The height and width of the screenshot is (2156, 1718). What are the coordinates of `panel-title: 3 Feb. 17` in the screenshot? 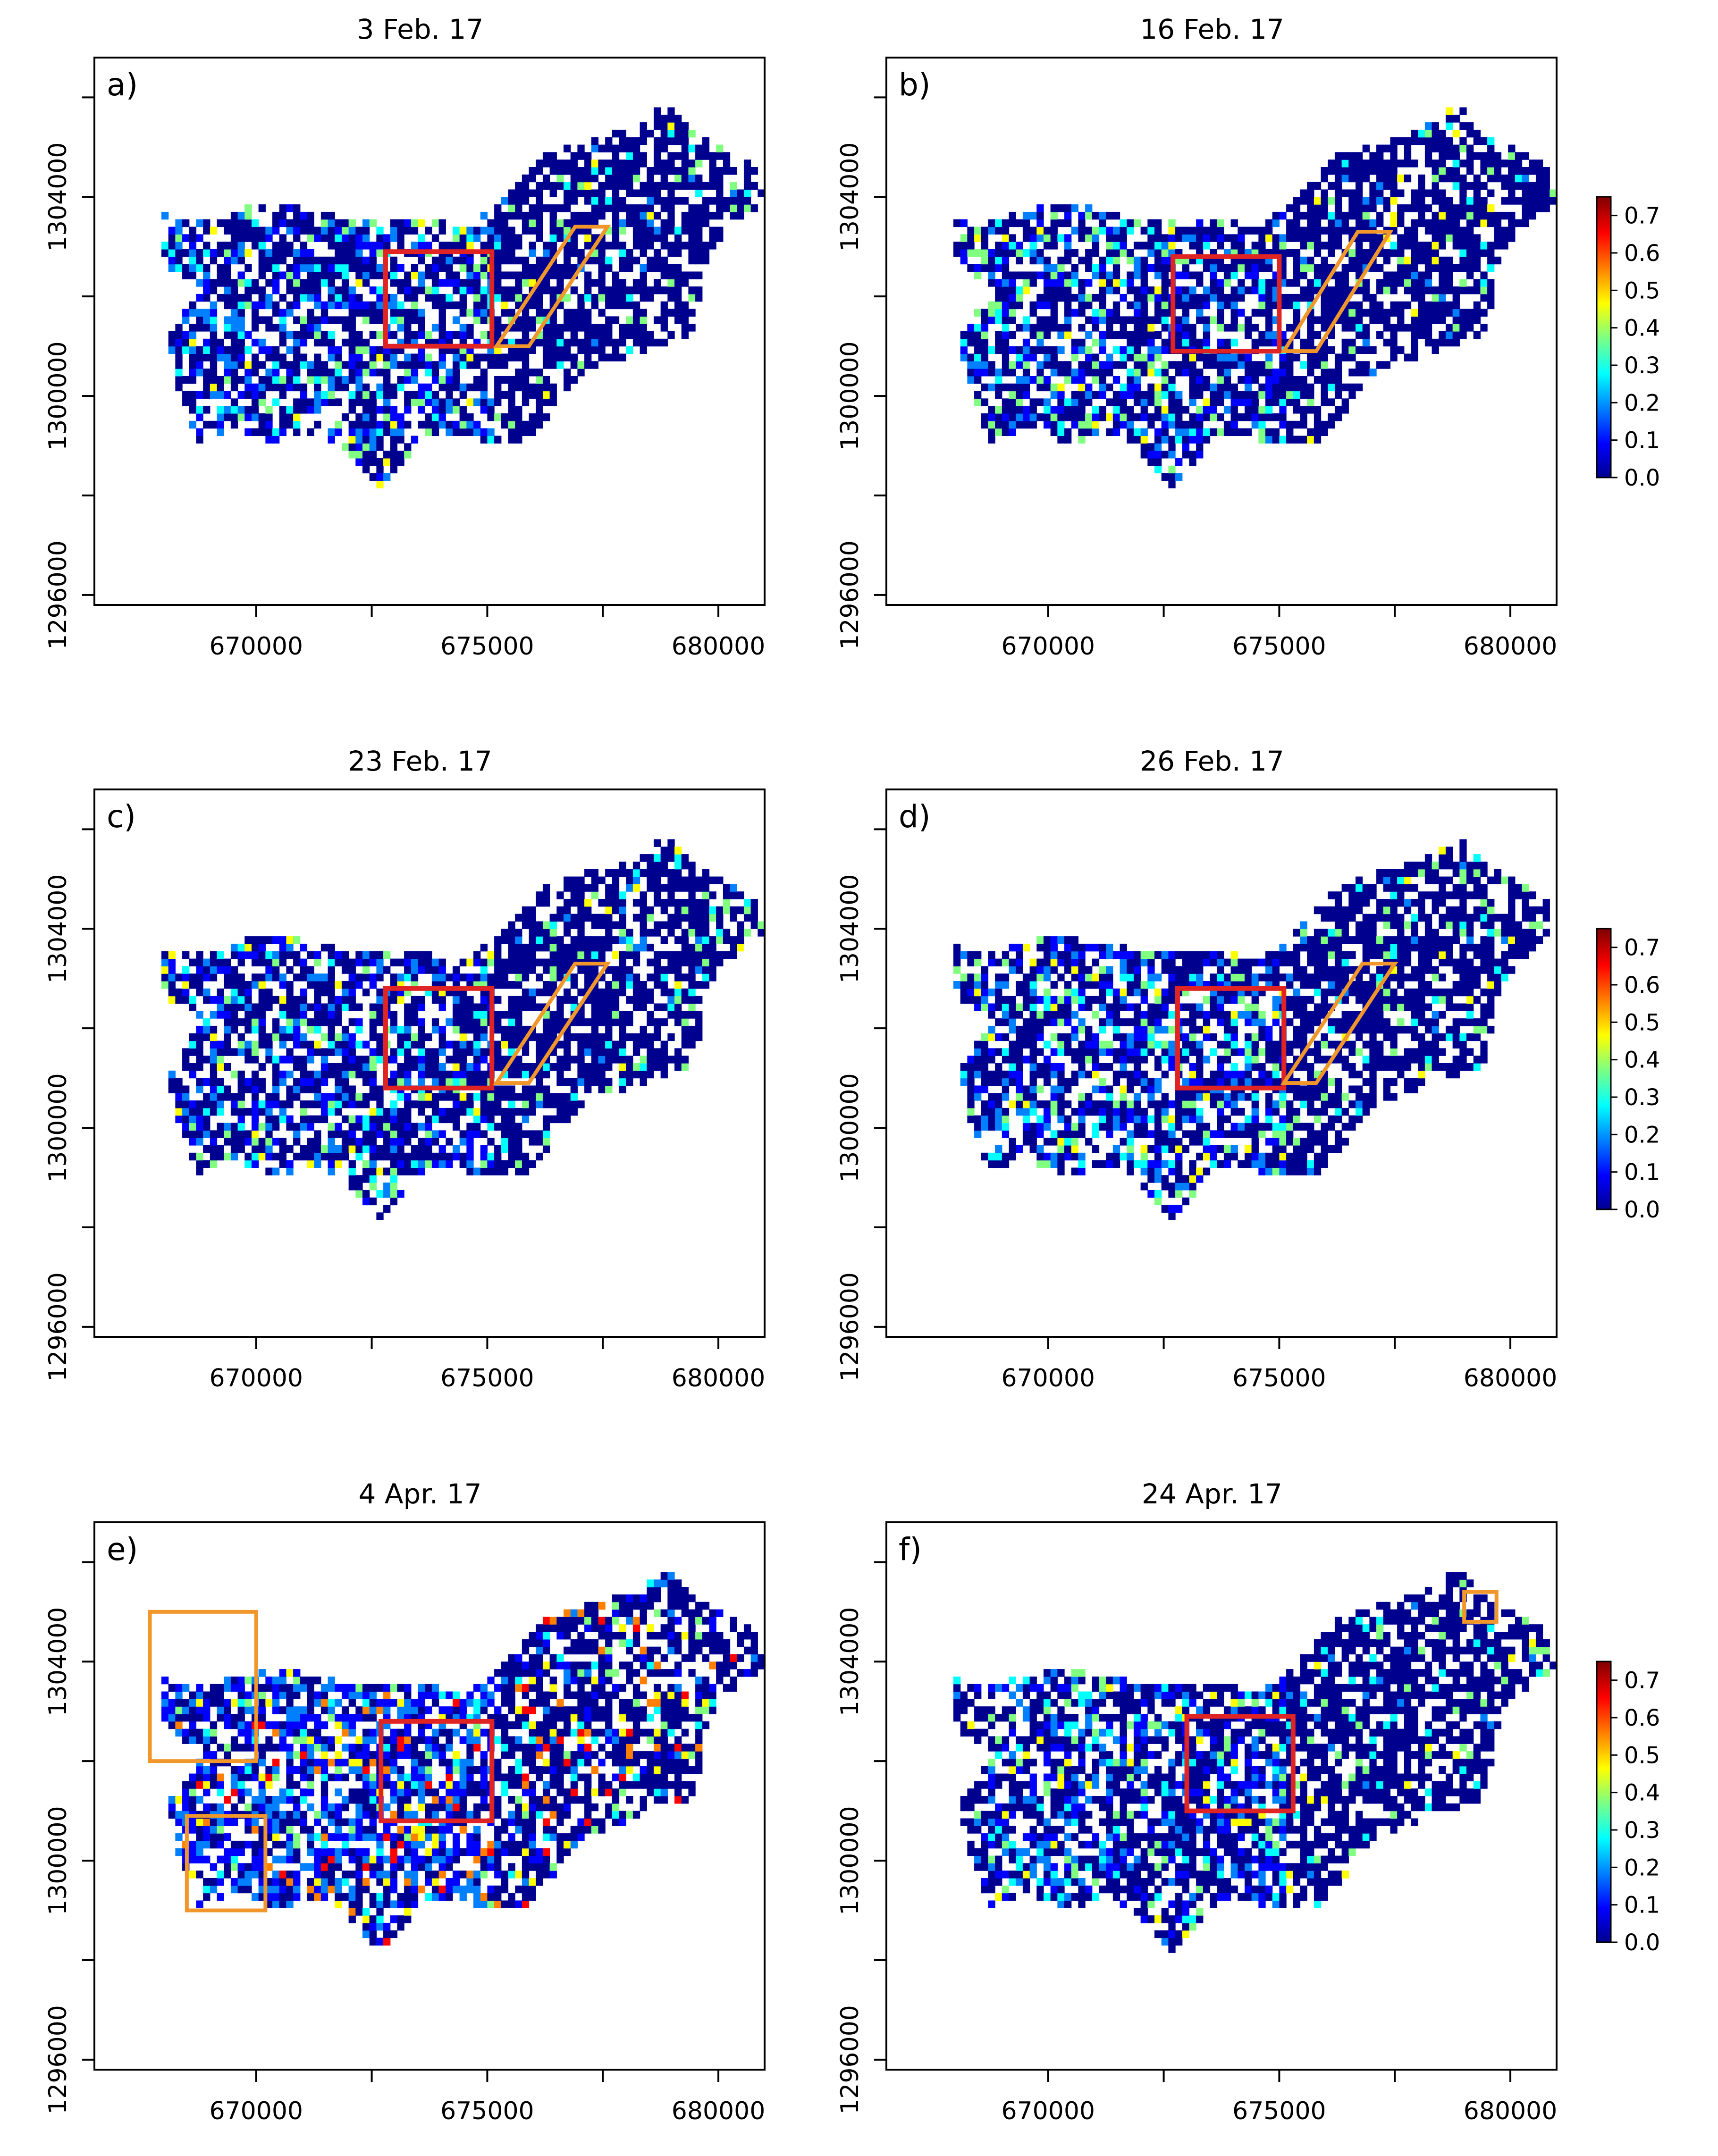 It's located at (420, 29).